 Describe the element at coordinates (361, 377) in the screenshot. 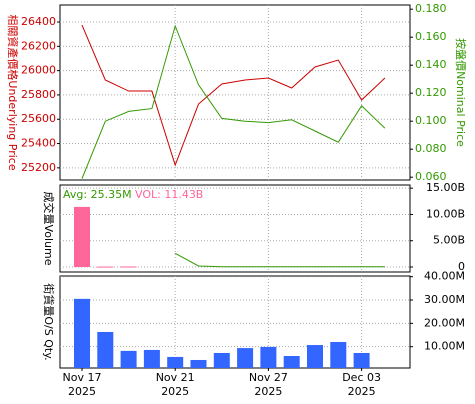

I see `x-tick-label: Dec 03` at that location.